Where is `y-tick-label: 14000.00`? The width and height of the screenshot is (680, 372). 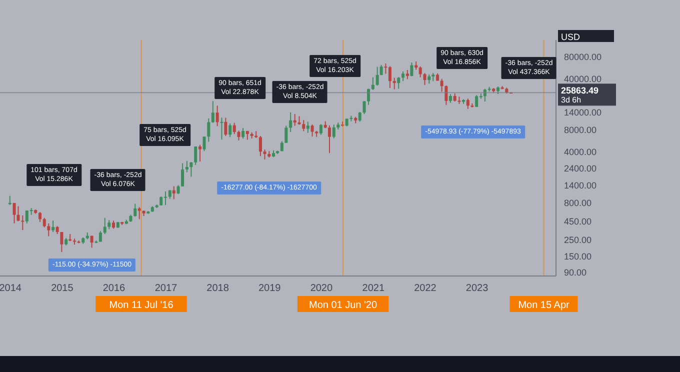 y-tick-label: 14000.00 is located at coordinates (583, 112).